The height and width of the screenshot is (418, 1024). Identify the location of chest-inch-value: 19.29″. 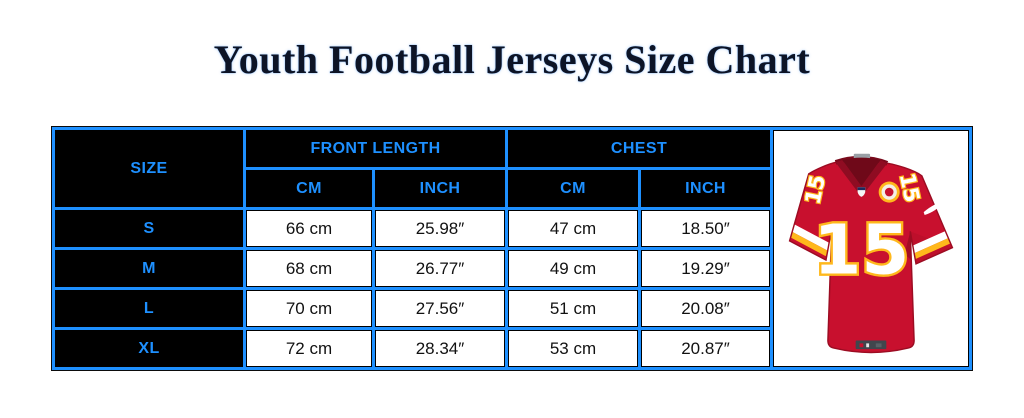
(706, 268).